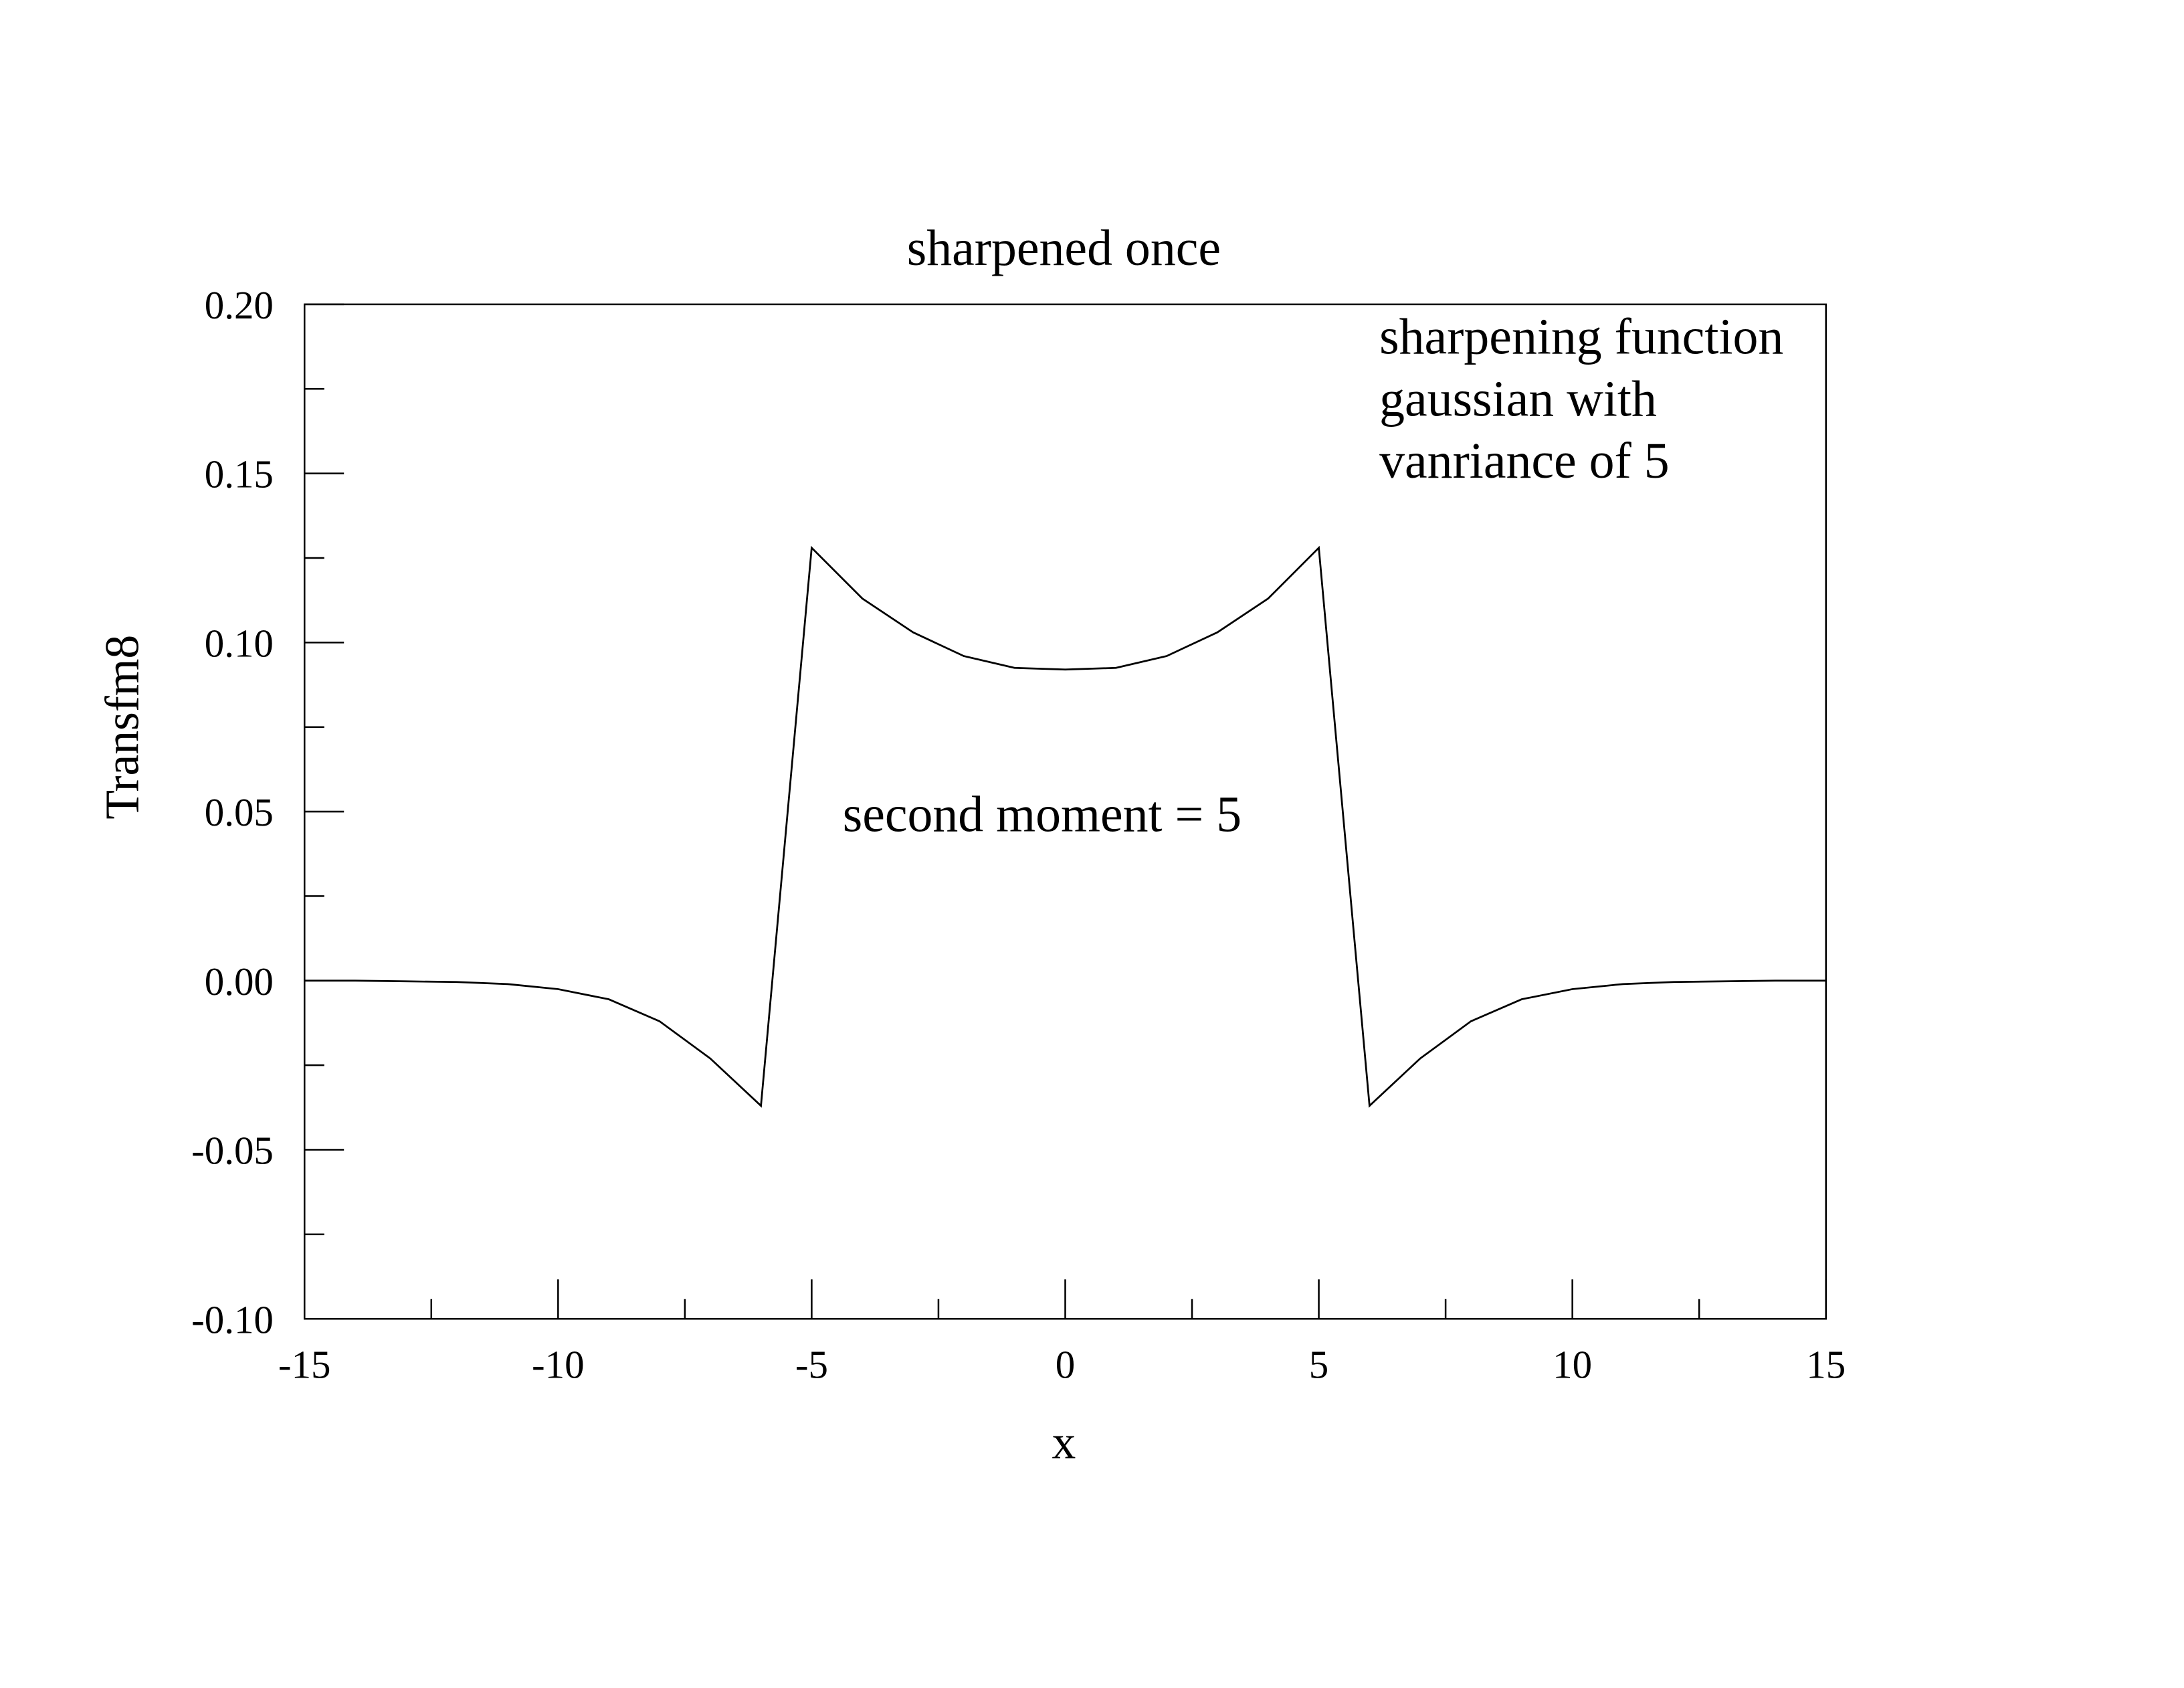  Describe the element at coordinates (1065, 1365) in the screenshot. I see `x-tick-label: 0` at that location.